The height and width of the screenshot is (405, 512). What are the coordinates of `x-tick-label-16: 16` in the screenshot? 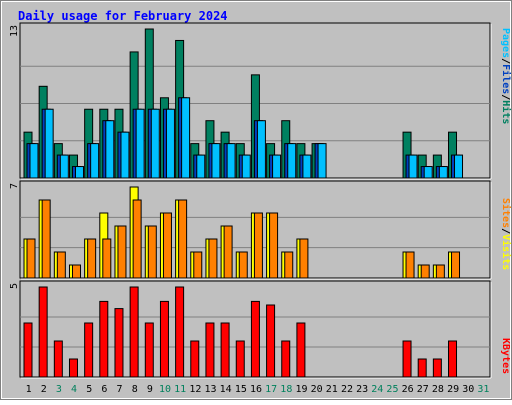 It's located at (256, 389).